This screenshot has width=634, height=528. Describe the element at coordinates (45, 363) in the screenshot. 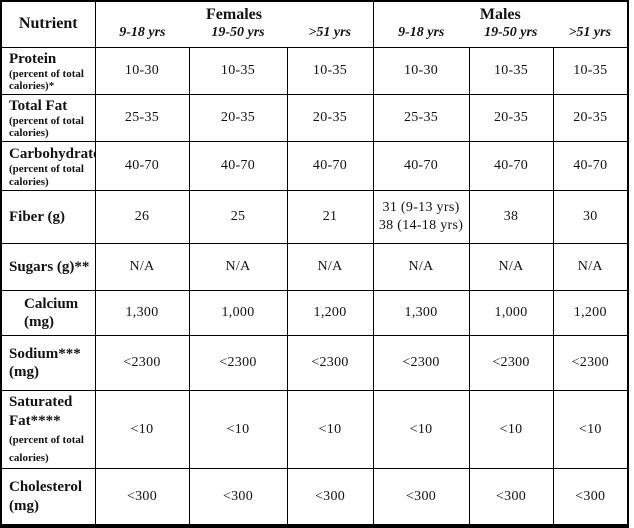

I see `row-title: Sodium*** (mg)` at that location.